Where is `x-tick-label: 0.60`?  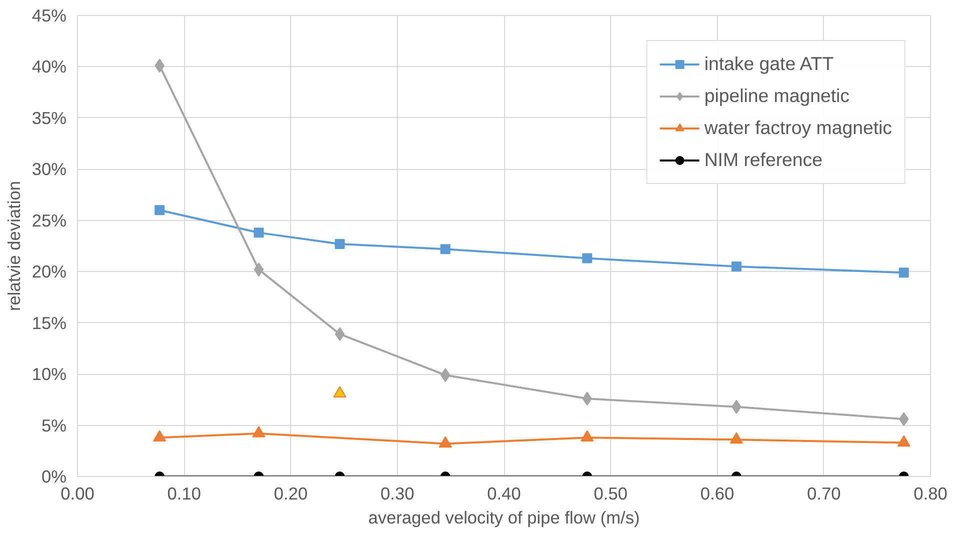 x-tick-label: 0.60 is located at coordinates (717, 494).